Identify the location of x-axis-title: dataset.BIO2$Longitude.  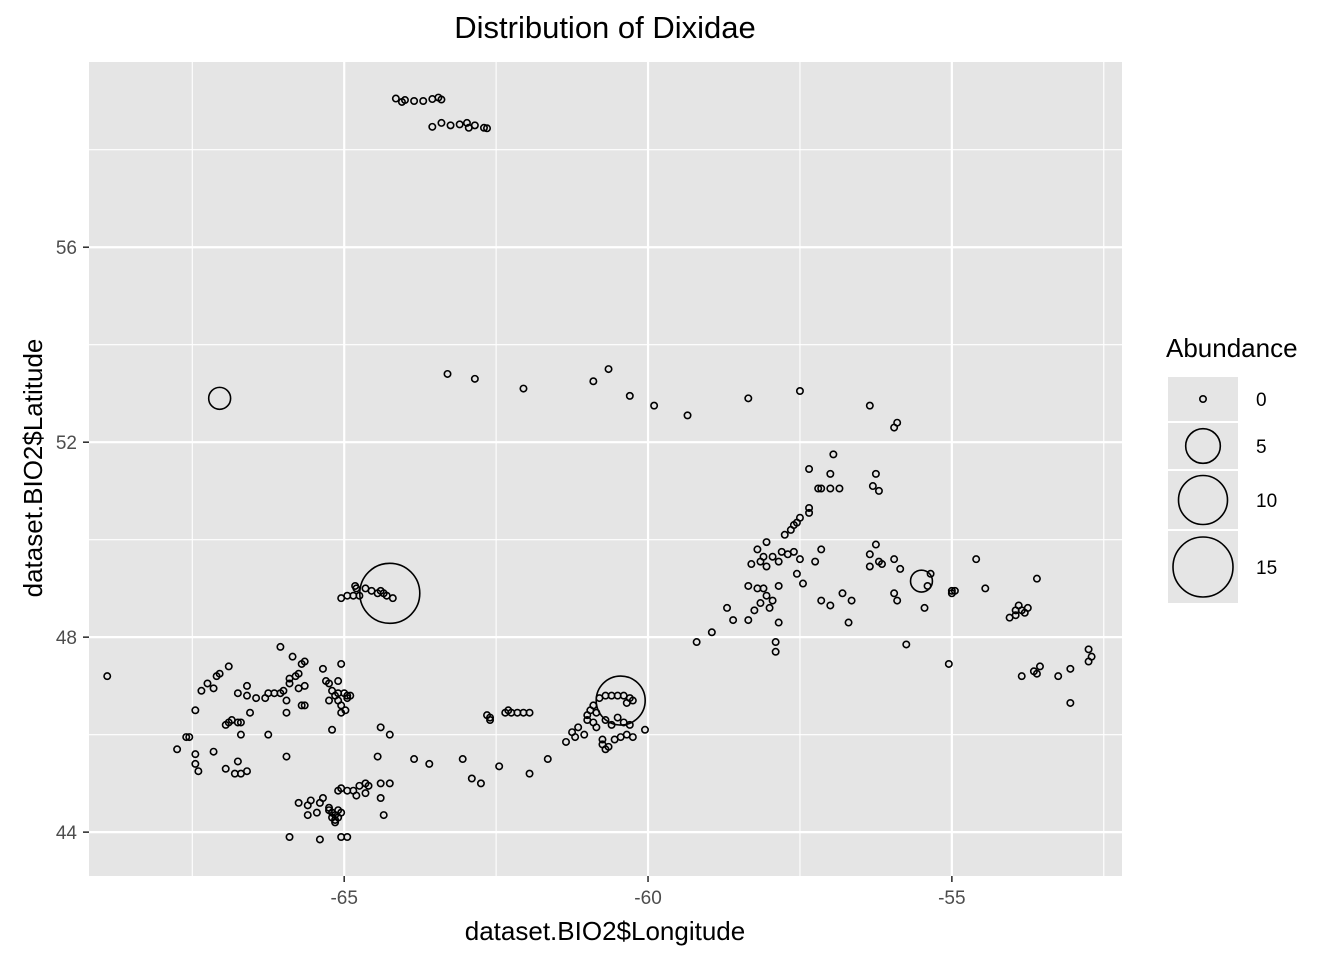
(605, 931).